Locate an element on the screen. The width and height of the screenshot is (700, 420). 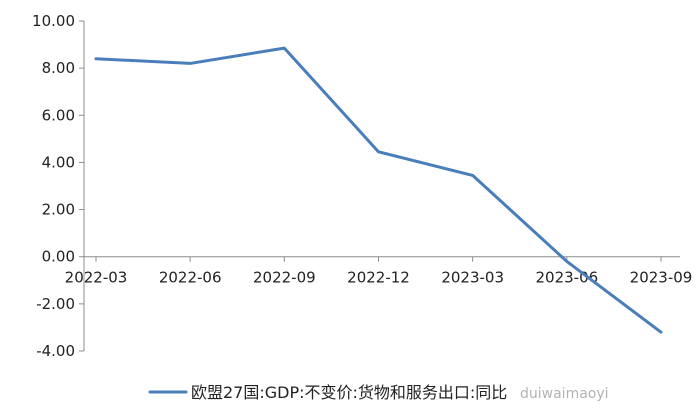
legend: 欧盟27国:GDP:不变价:货物和服务出口:同比 is located at coordinates (327, 392).